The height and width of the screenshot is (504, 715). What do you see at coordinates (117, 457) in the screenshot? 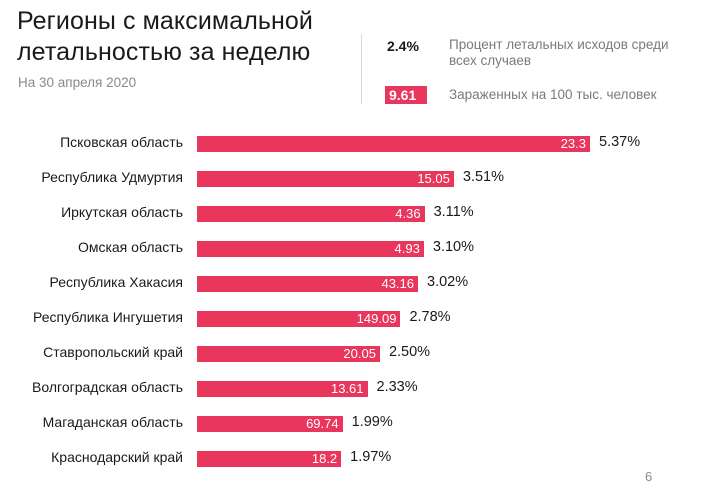
I see `category-label: Краснодарский край` at bounding box center [117, 457].